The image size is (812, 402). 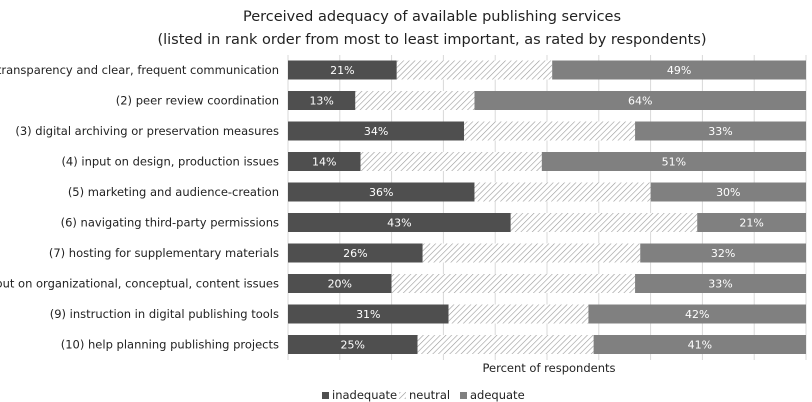 What do you see at coordinates (170, 345) in the screenshot?
I see `category-label: (10) help planning publishing projects` at bounding box center [170, 345].